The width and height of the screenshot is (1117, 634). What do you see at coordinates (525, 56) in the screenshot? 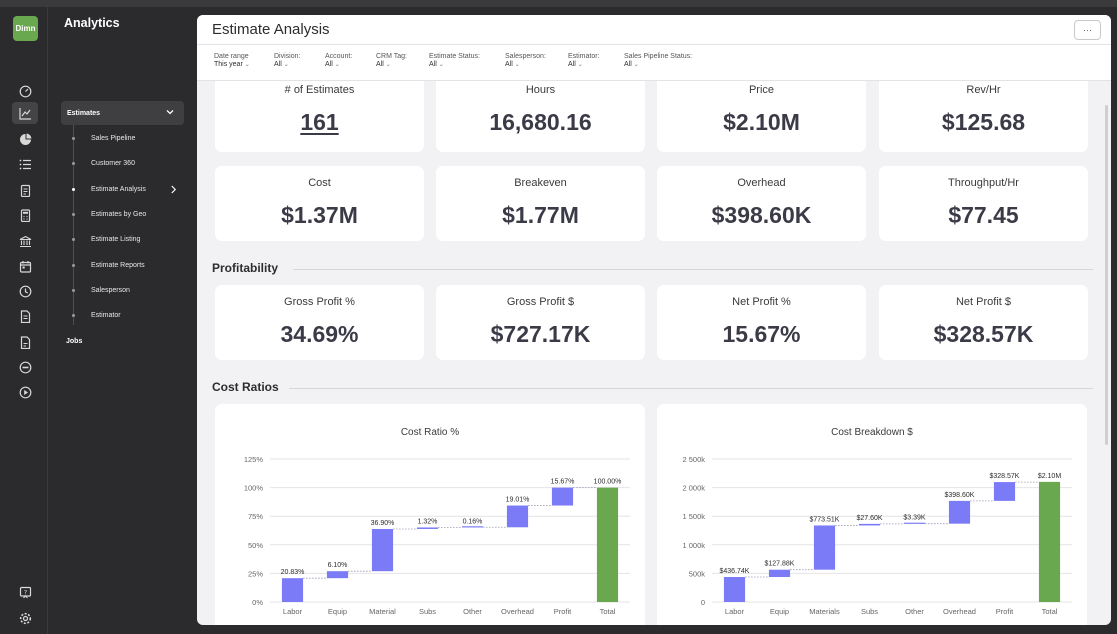
I see `filter-label: Salesperson:` at bounding box center [525, 56].